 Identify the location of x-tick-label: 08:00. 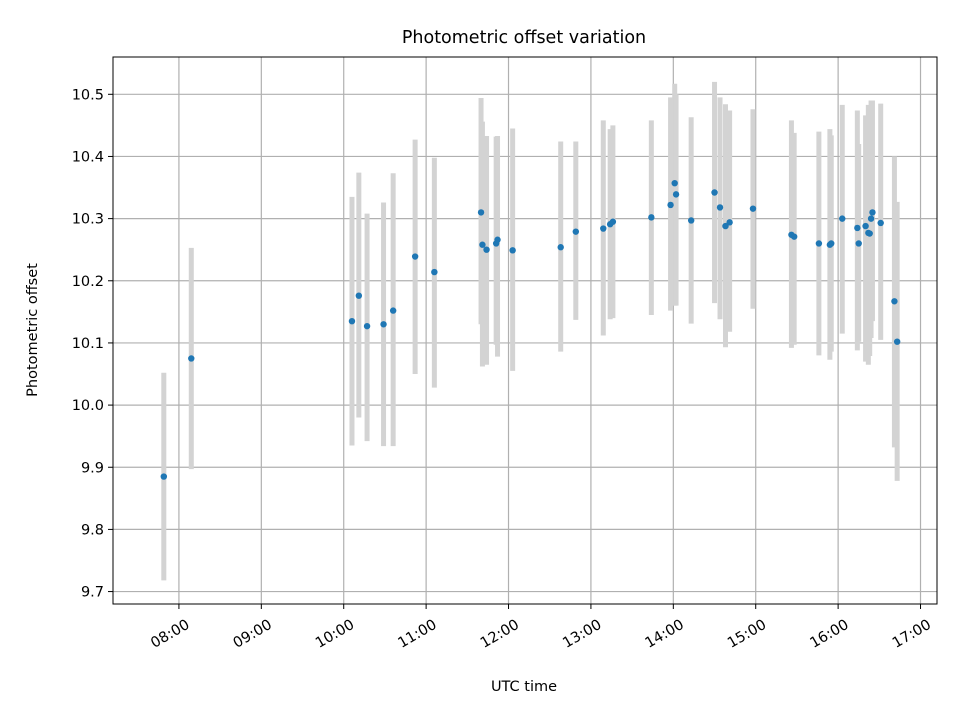
(170, 634).